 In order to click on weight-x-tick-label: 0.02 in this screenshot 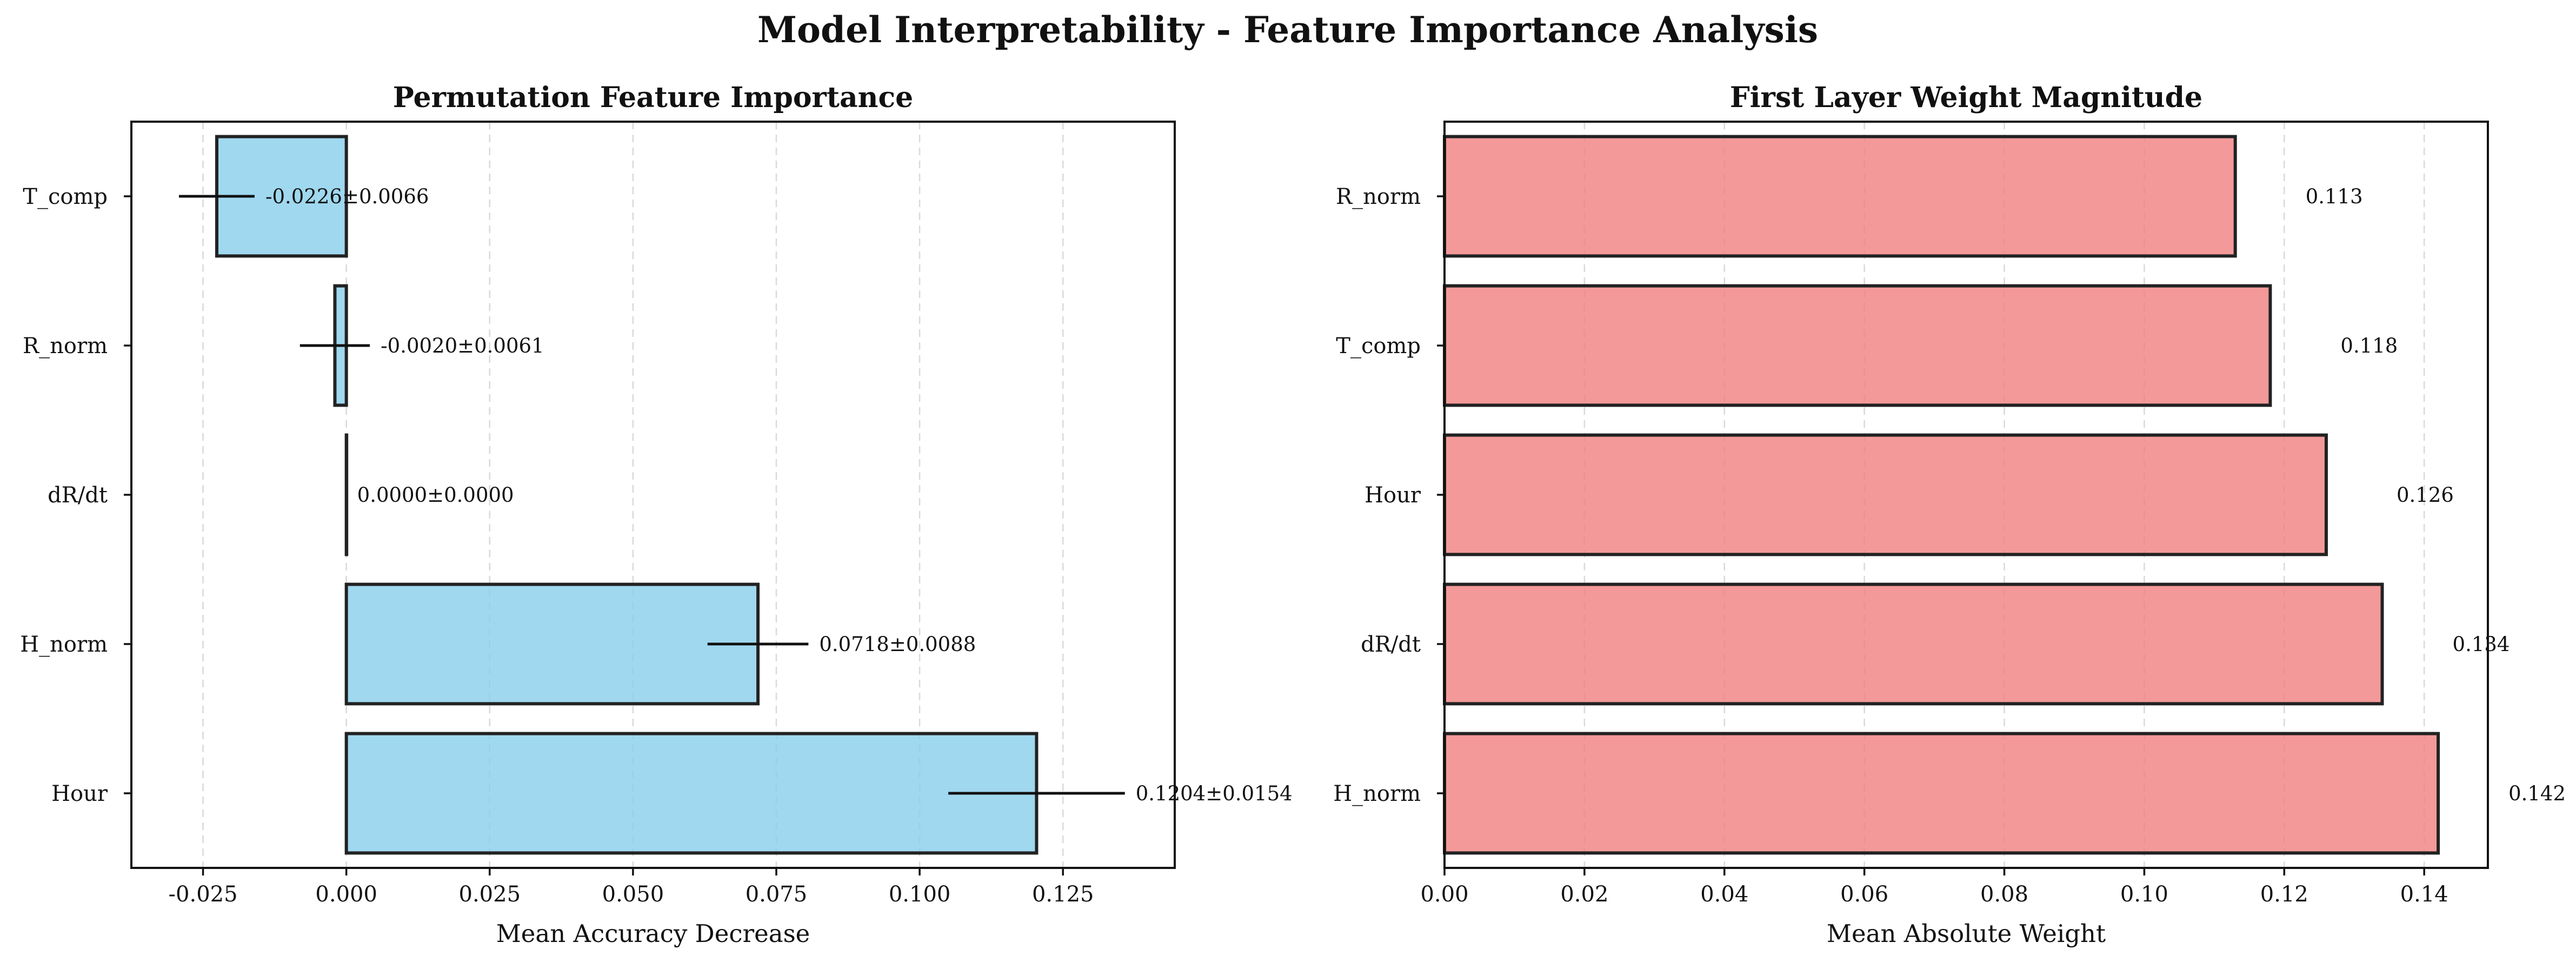, I will do `click(1584, 894)`.